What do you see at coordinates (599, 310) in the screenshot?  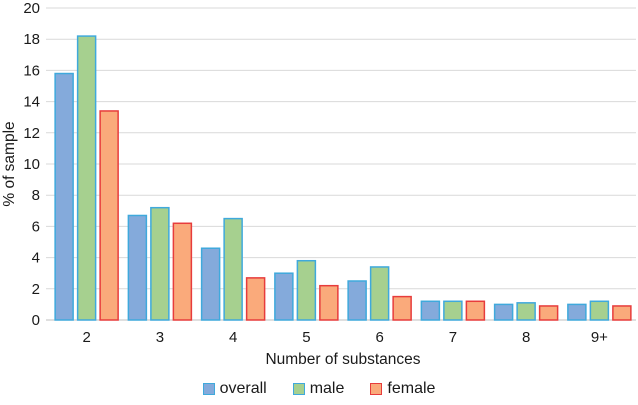 I see `bar-male-9+` at bounding box center [599, 310].